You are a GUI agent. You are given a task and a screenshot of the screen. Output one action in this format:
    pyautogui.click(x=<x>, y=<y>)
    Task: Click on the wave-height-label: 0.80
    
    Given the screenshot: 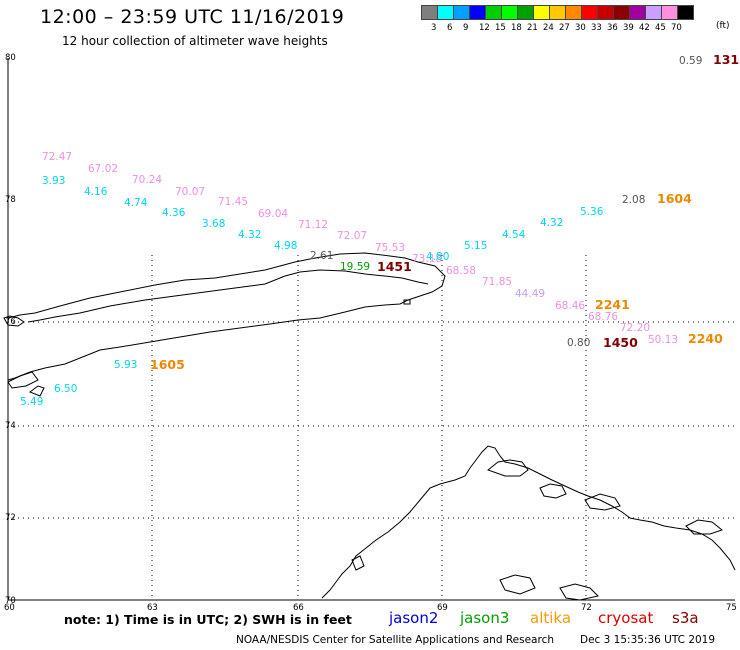 What is the action you would take?
    pyautogui.click(x=578, y=343)
    